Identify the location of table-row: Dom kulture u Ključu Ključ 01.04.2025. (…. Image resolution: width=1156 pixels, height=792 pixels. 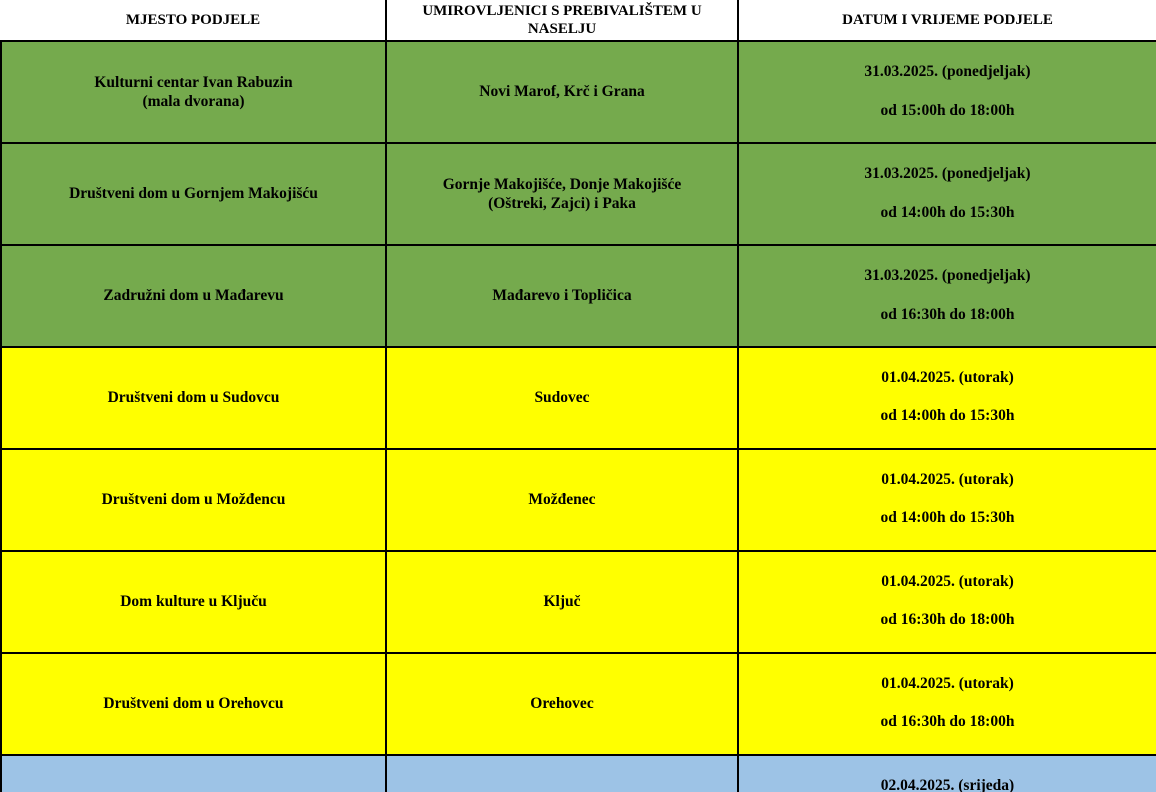
(578, 601).